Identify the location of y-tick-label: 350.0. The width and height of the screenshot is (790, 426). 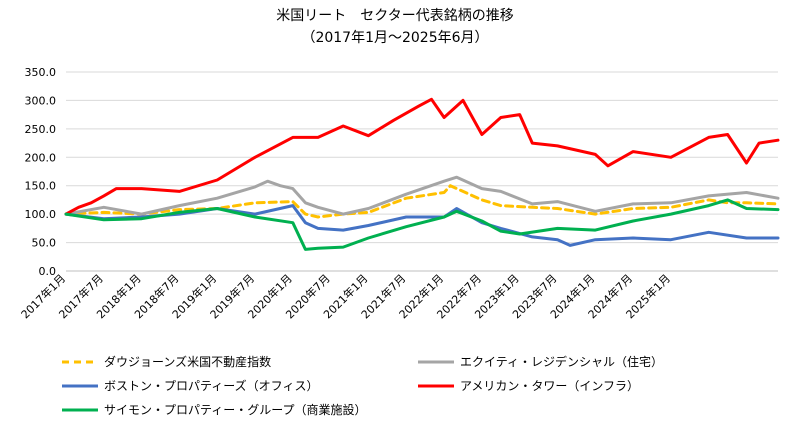
(41, 72).